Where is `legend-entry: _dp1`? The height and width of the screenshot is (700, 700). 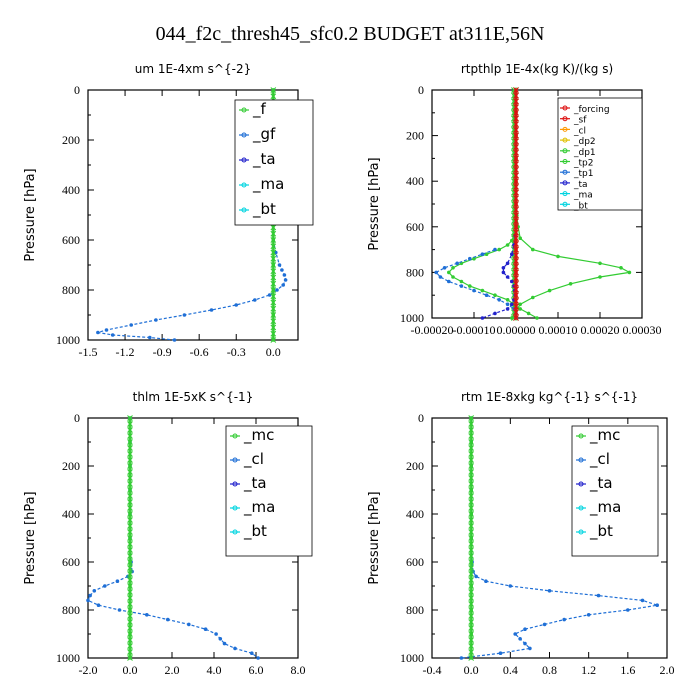
legend-entry: _dp1 is located at coordinates (584, 153).